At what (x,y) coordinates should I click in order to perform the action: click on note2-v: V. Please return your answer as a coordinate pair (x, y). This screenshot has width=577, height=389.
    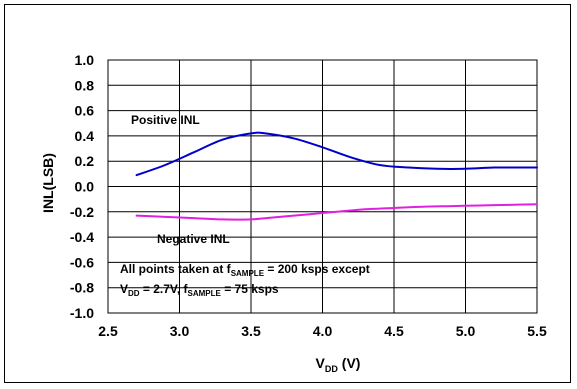
    Looking at the image, I should click on (124, 289).